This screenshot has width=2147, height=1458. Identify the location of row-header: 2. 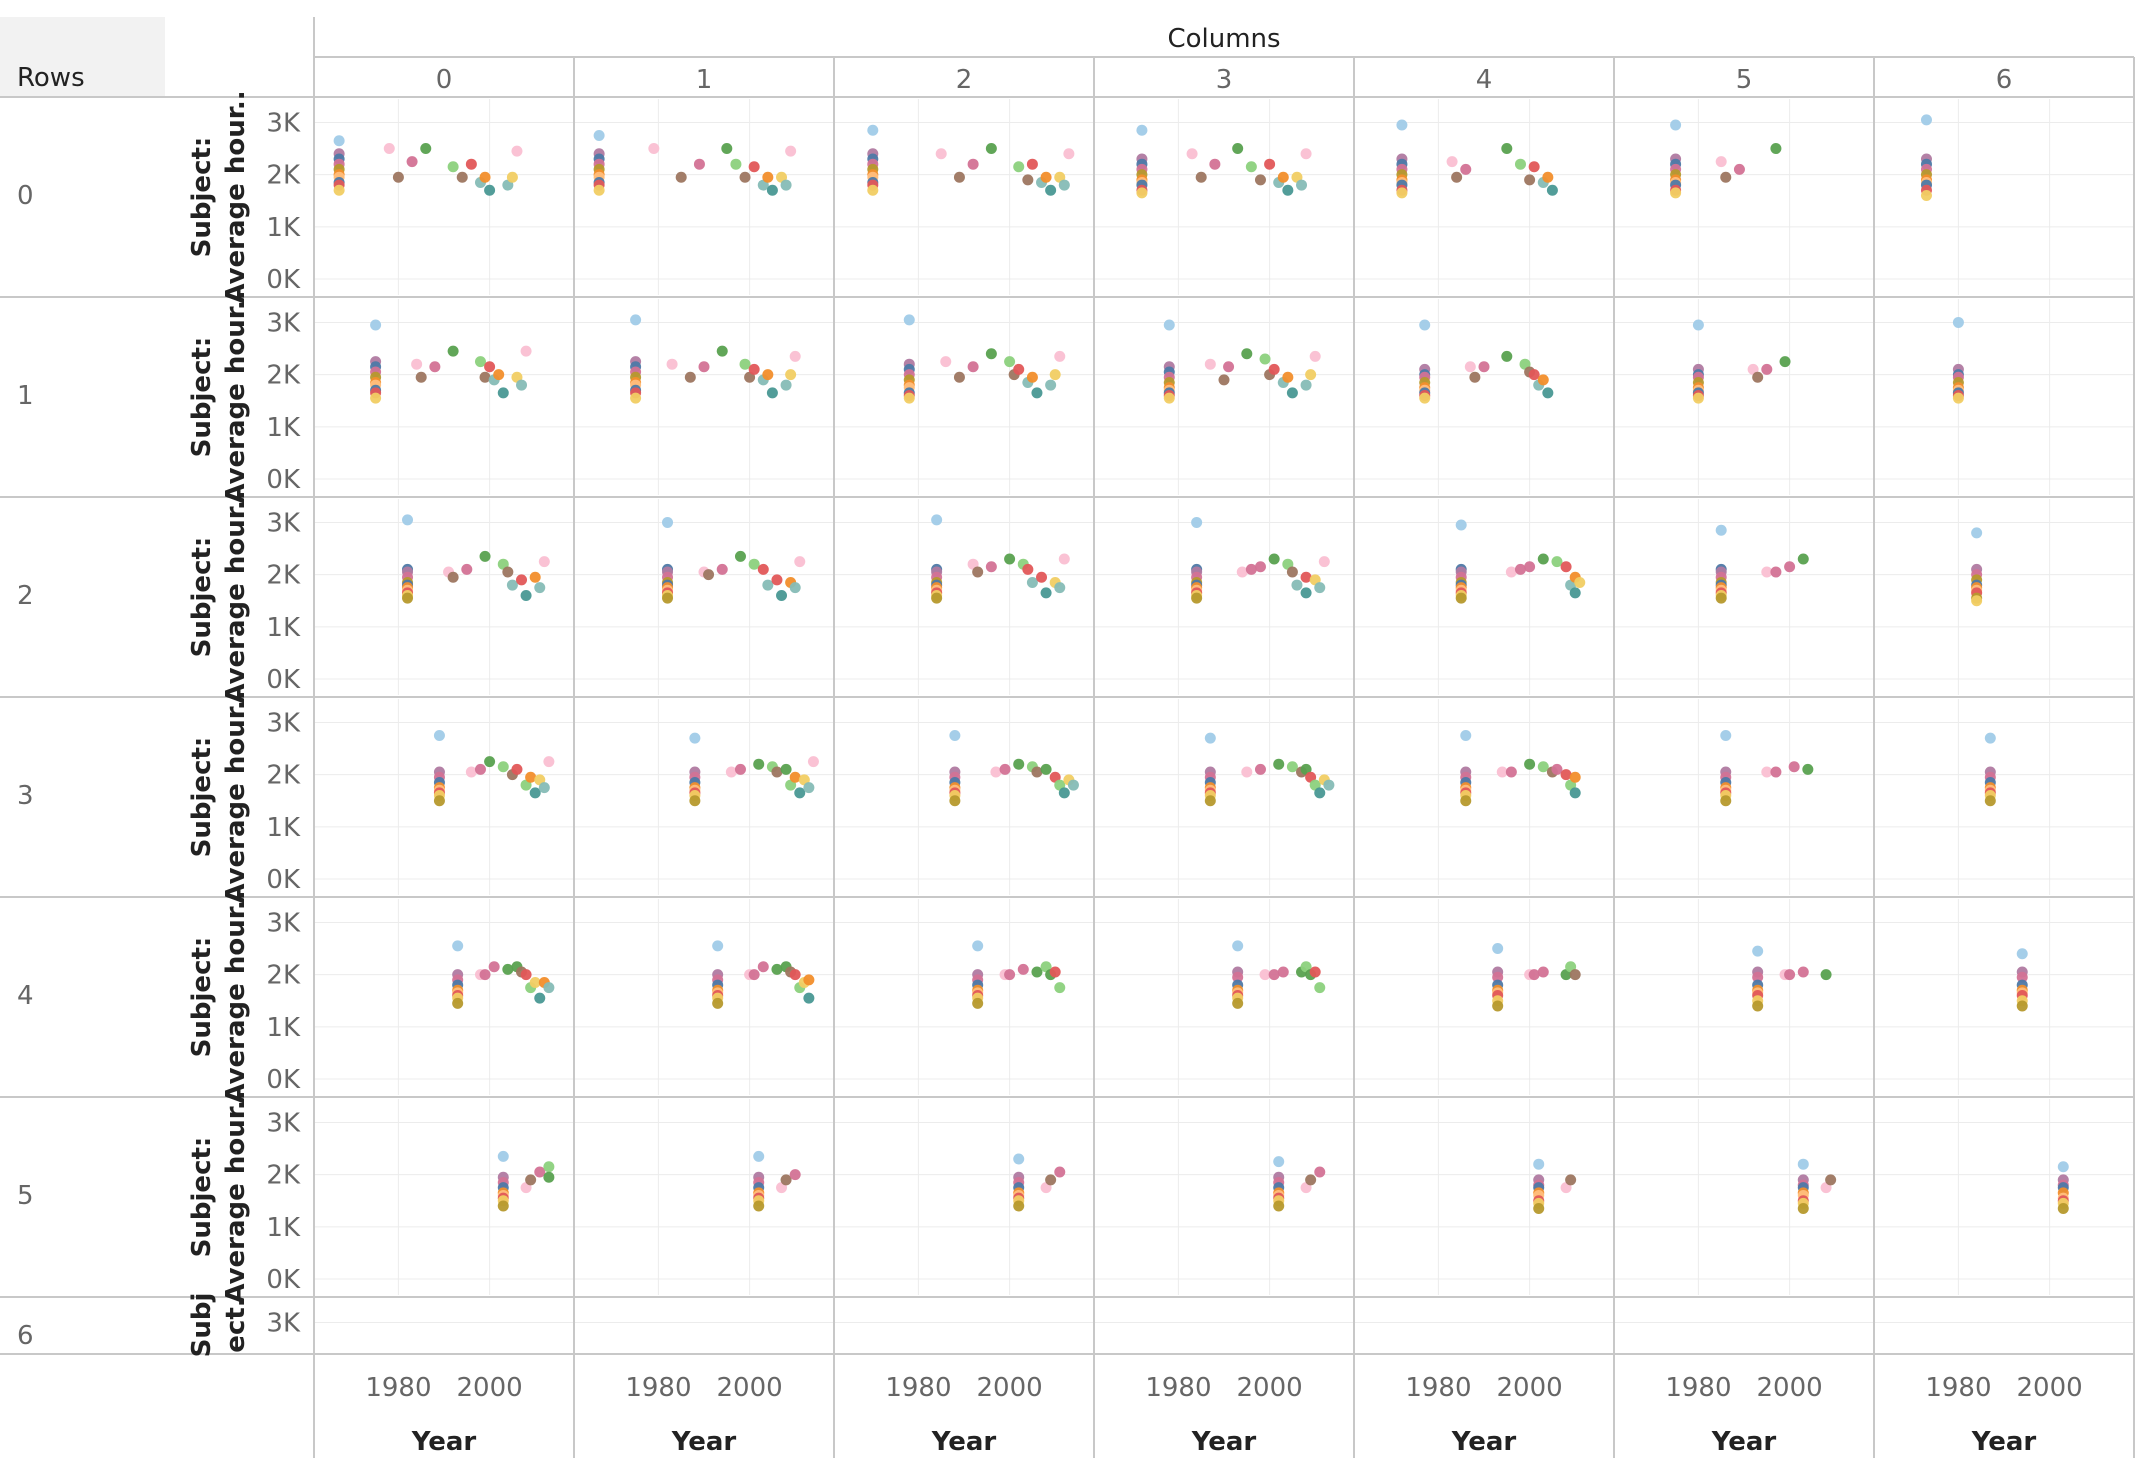
(25, 596).